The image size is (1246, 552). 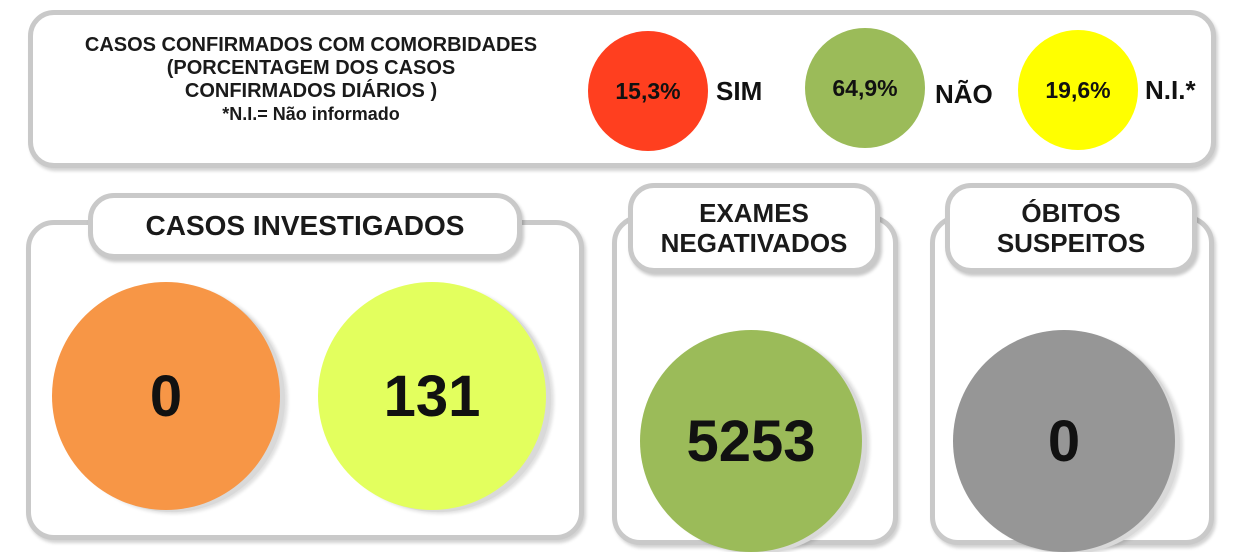 I want to click on comorbidity-sim-label: SIM, so click(x=739, y=91).